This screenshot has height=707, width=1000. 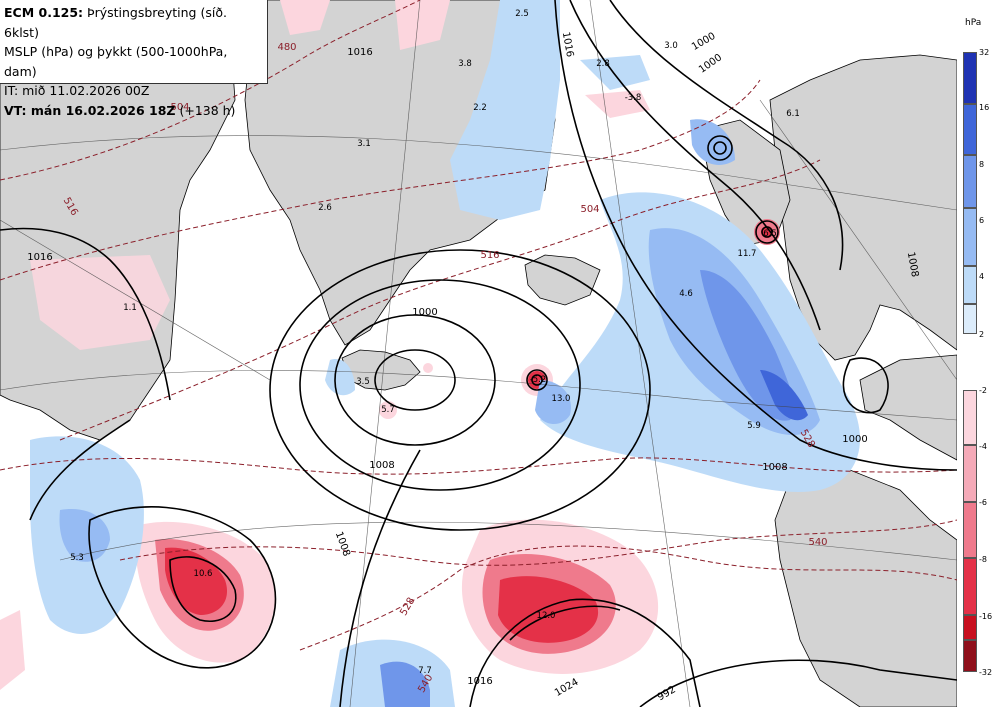 I want to click on pressure-change-value: 2.6, so click(x=325, y=208).